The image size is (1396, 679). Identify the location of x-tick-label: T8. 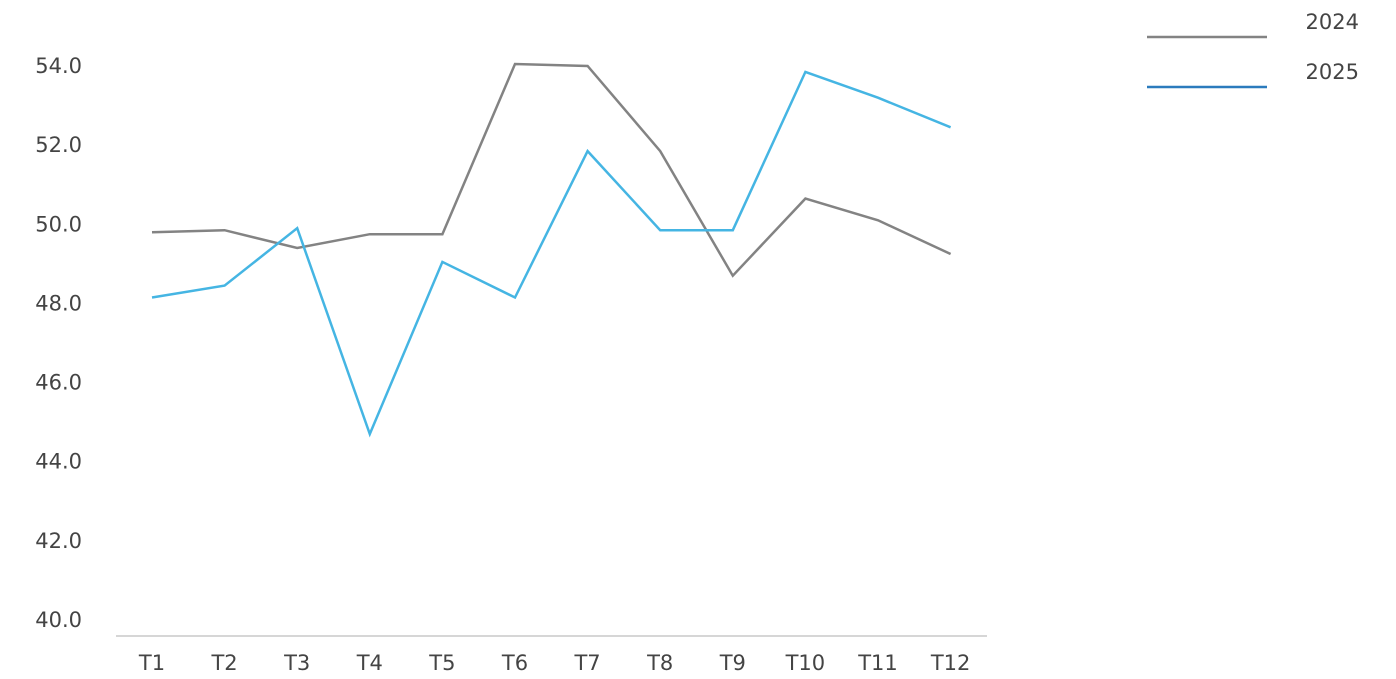
(659, 663).